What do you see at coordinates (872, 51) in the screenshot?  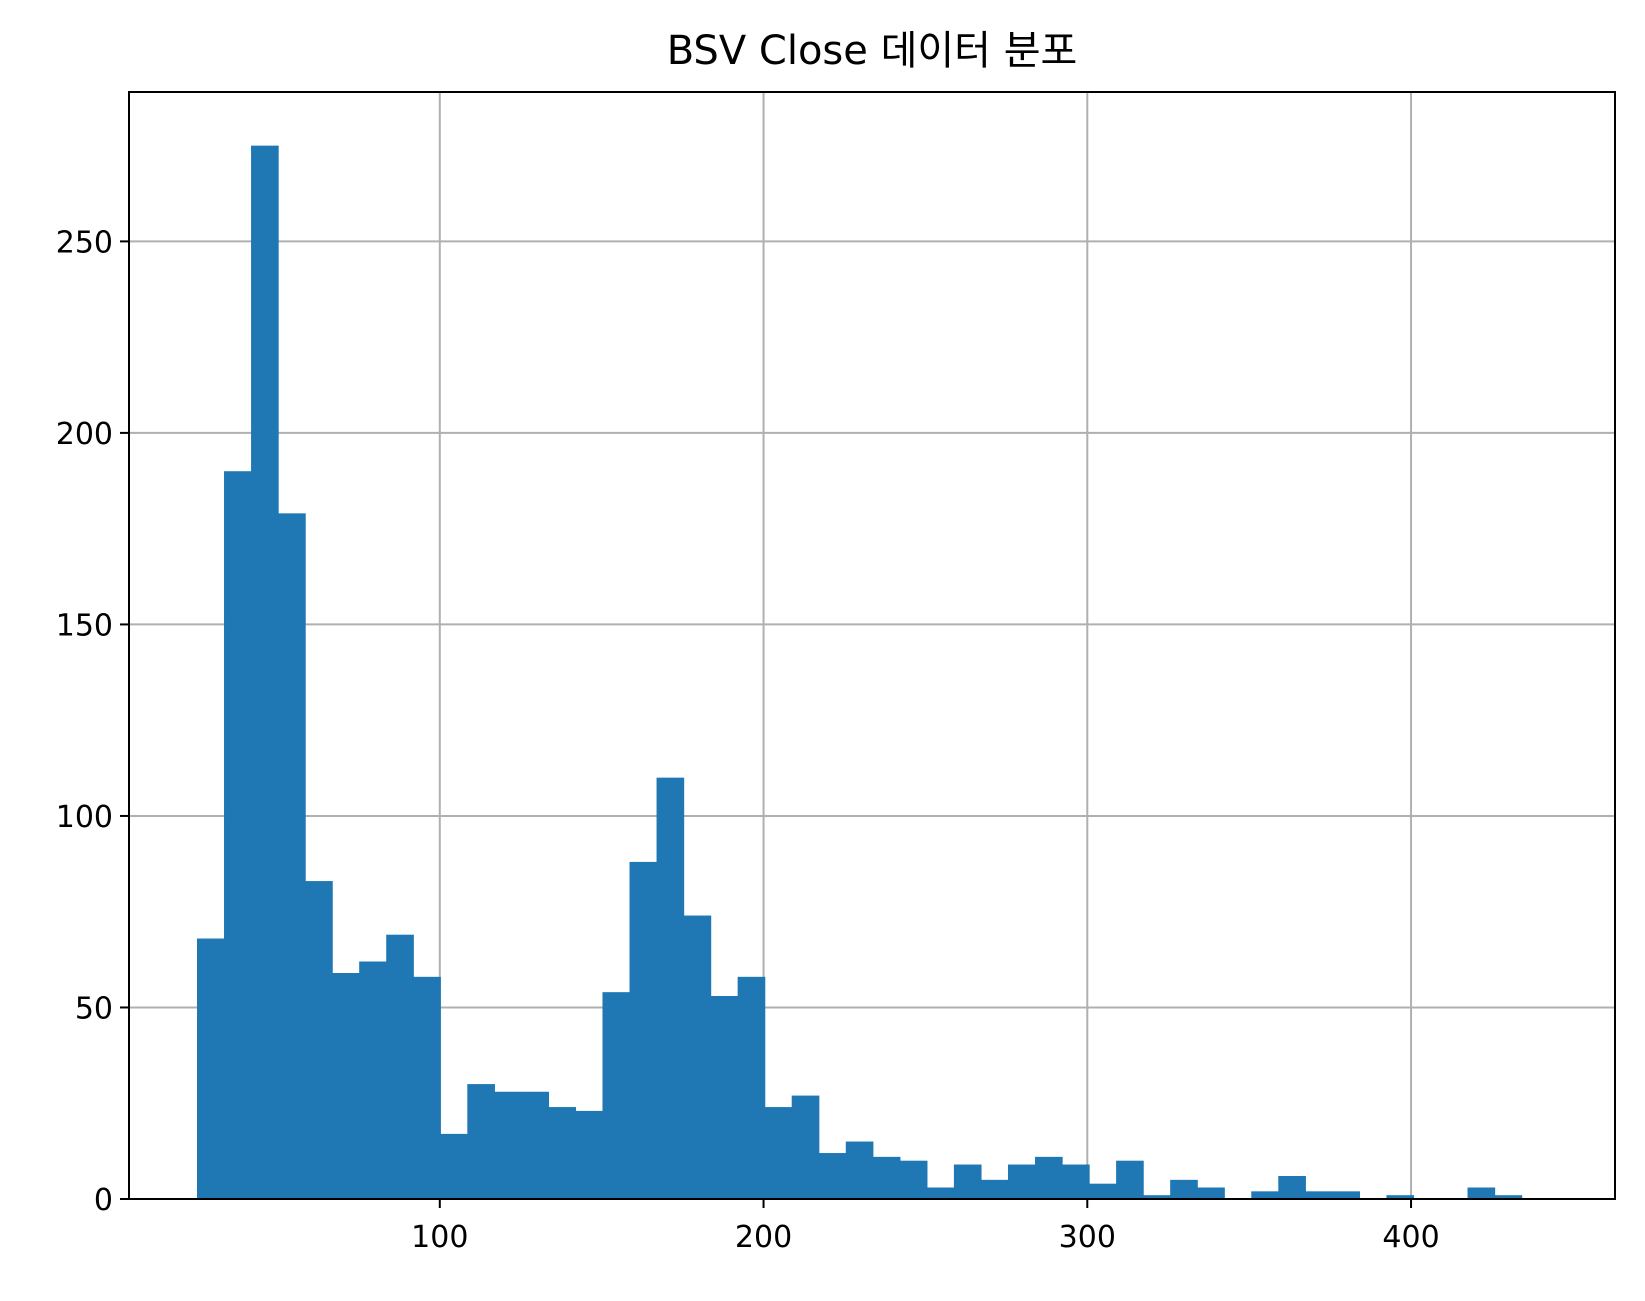 I see `chart-title: BSV Close 데이터 분포` at bounding box center [872, 51].